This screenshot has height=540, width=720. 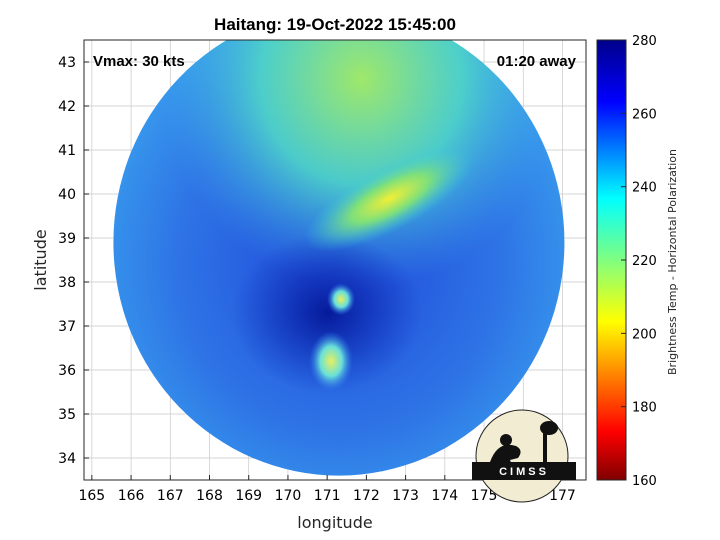 What do you see at coordinates (67, 239) in the screenshot?
I see `y-tick-label: 39` at bounding box center [67, 239].